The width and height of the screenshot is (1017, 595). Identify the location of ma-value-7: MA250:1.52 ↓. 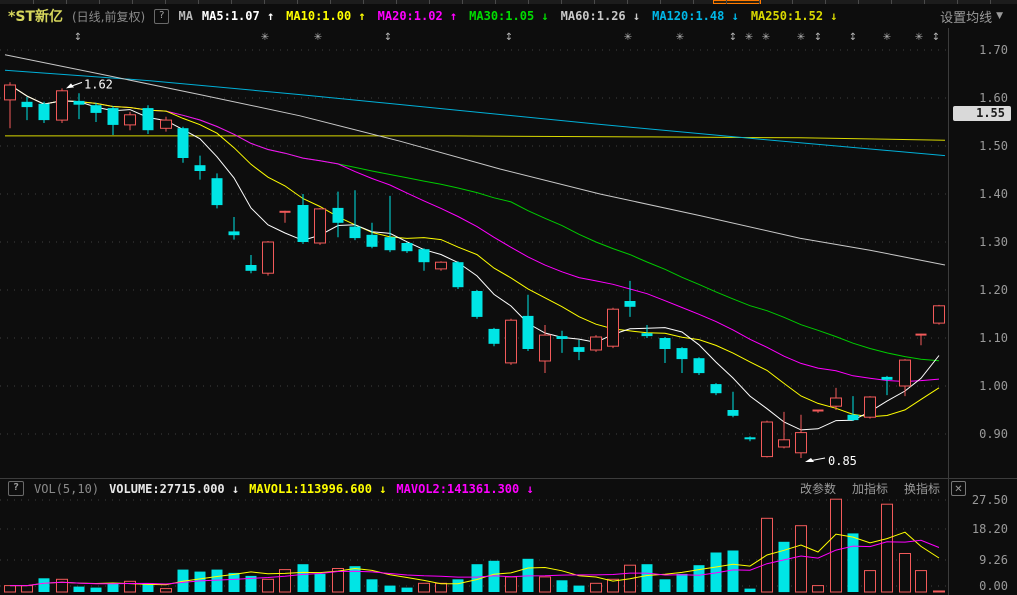
(794, 16).